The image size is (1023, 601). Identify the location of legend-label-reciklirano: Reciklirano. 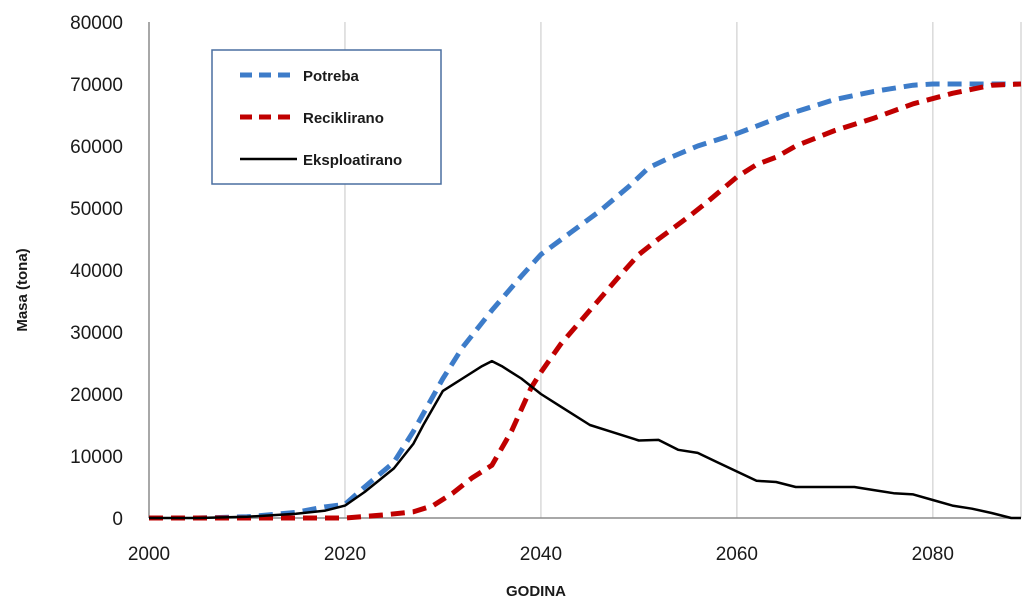
(343, 118).